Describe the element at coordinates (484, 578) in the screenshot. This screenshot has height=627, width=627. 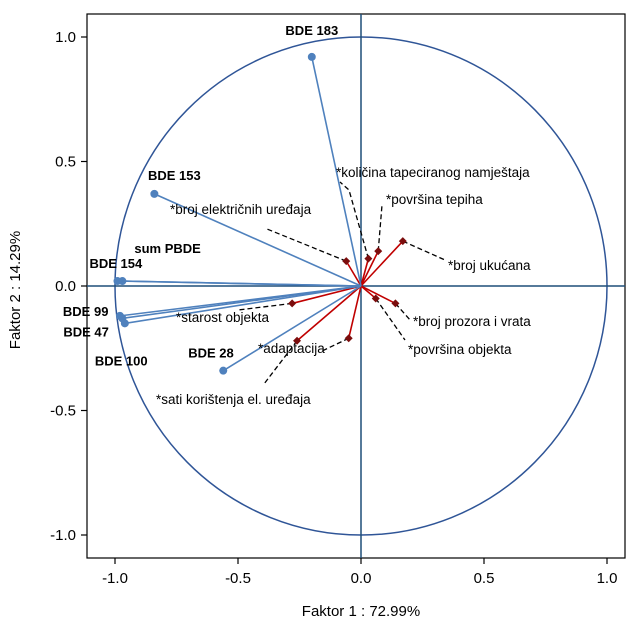
I see `x-tick-label: 0.5` at that location.